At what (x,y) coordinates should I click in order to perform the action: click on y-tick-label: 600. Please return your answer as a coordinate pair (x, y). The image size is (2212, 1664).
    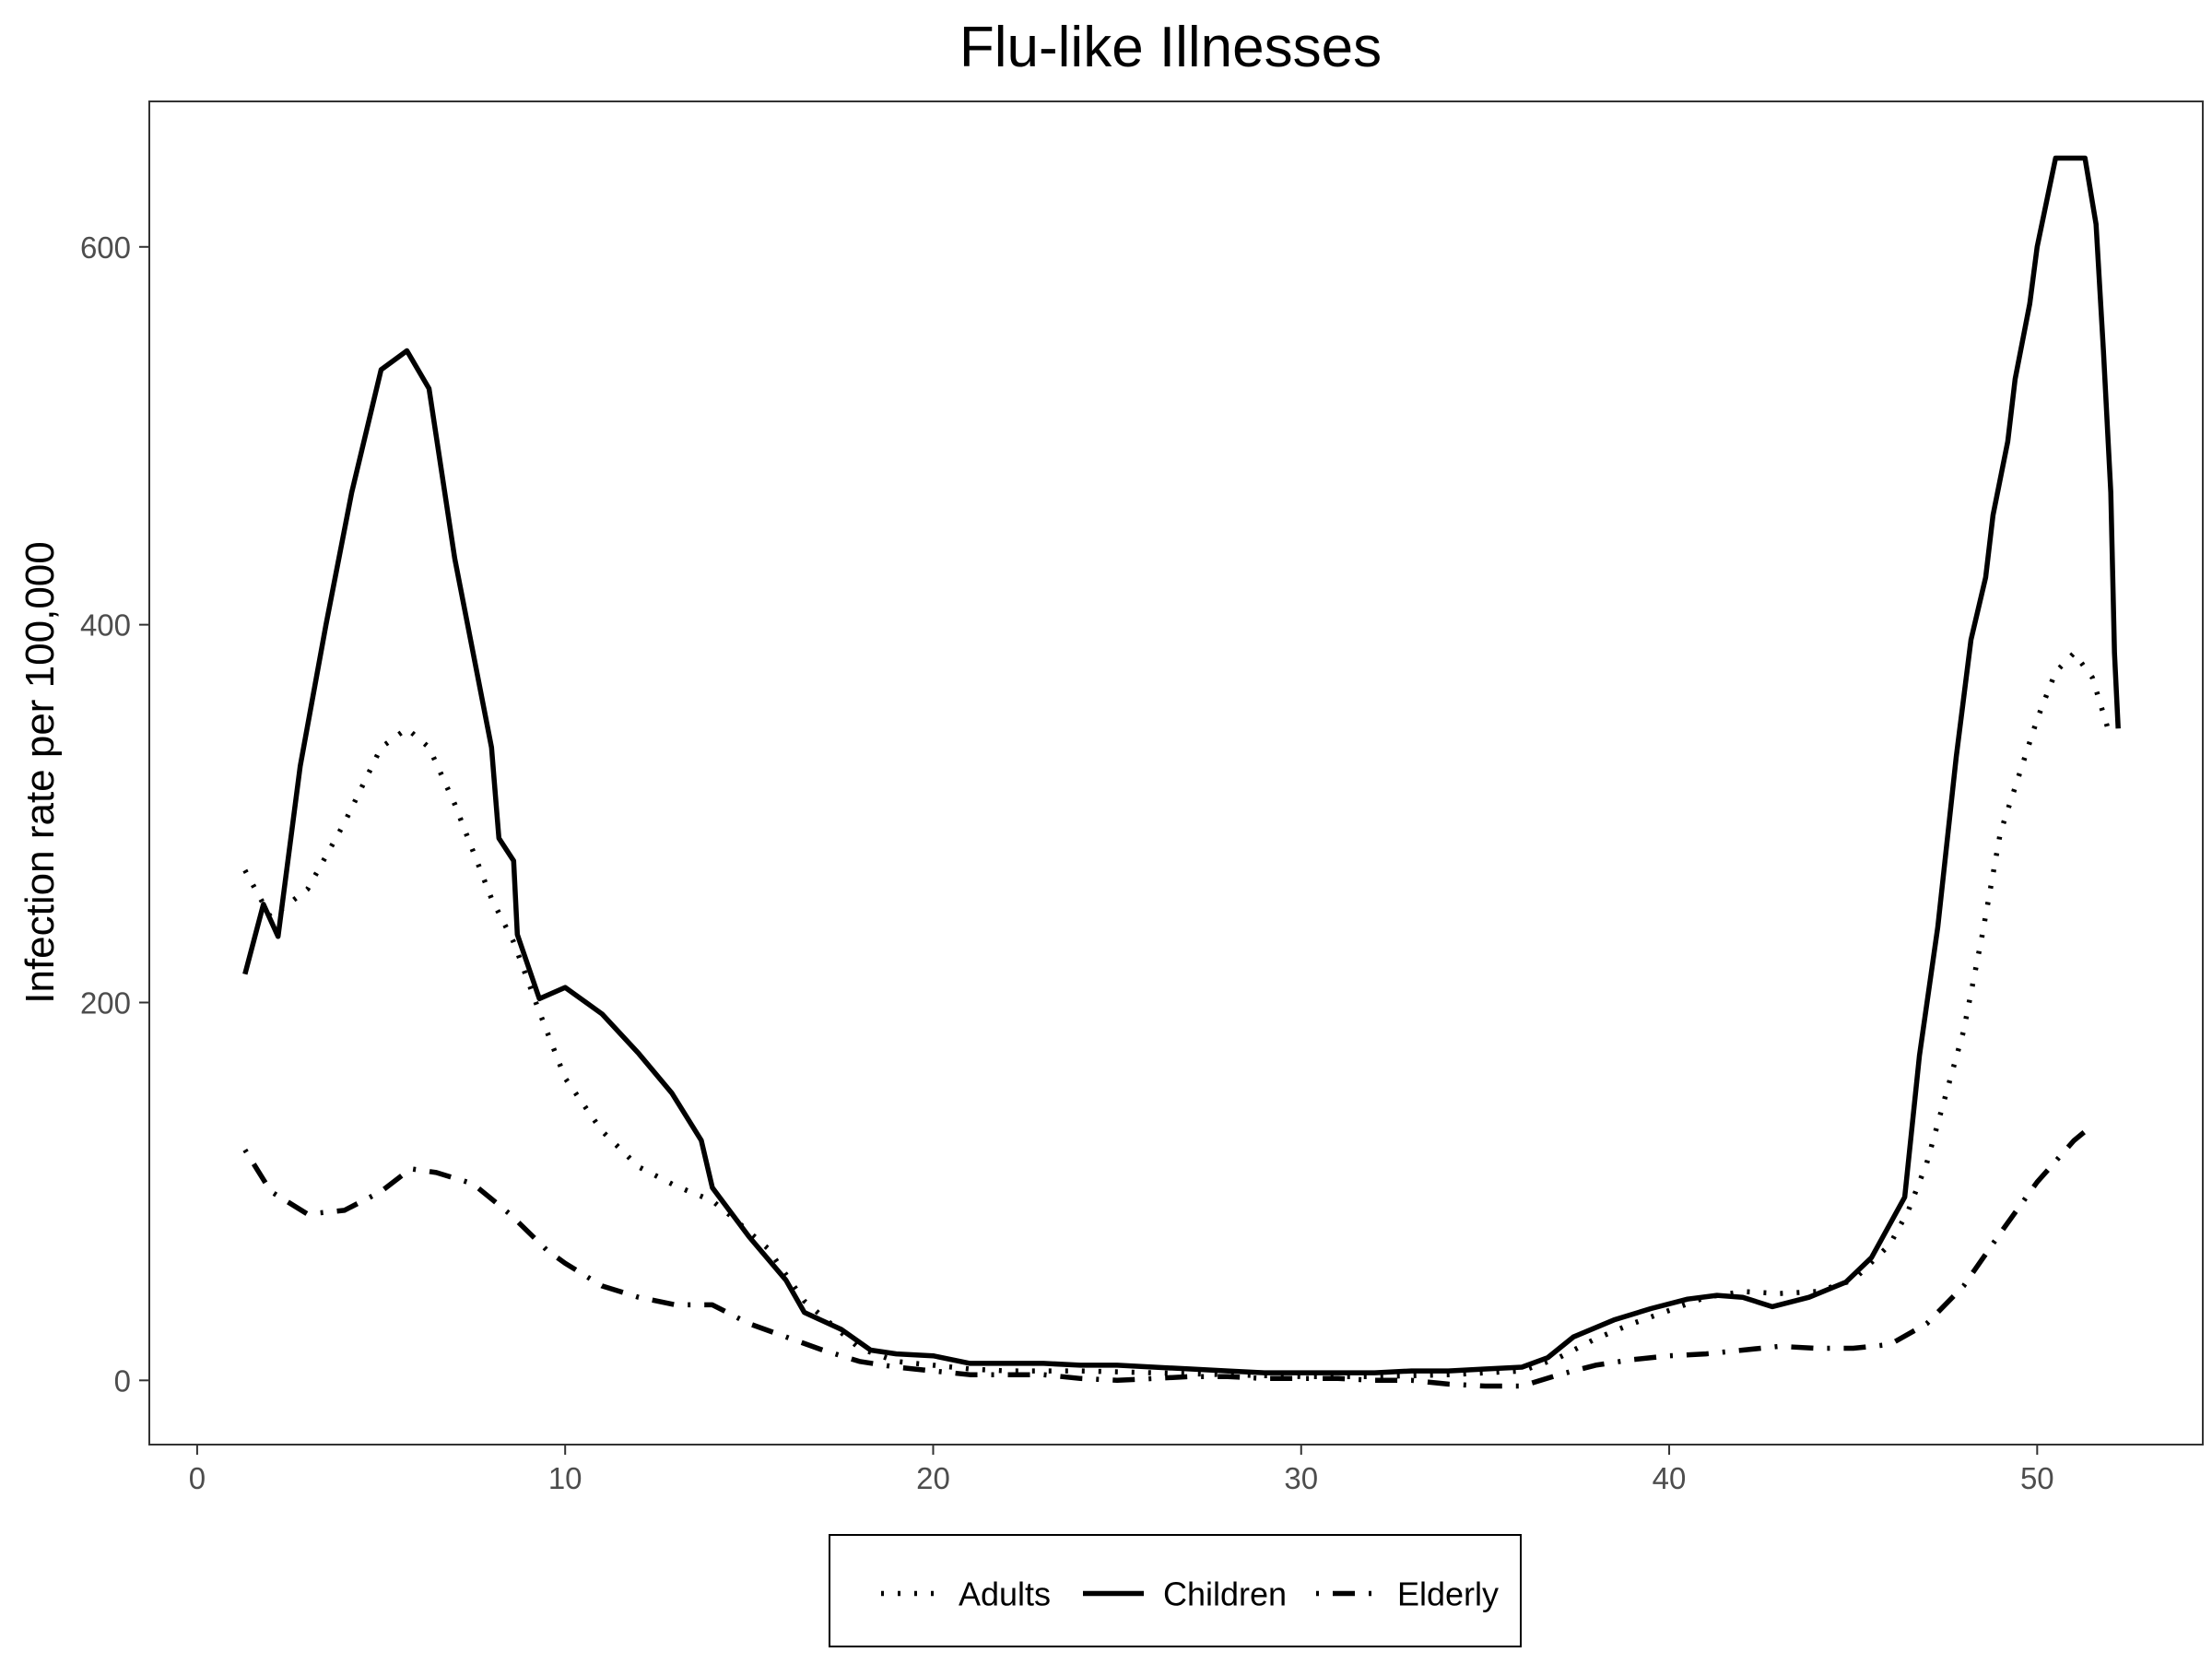
    Looking at the image, I should click on (105, 247).